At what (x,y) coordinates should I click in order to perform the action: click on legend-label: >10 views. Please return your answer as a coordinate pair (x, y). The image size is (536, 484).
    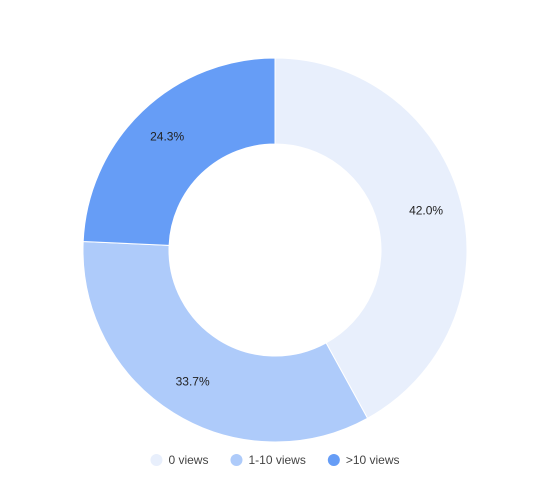
    Looking at the image, I should click on (373, 460).